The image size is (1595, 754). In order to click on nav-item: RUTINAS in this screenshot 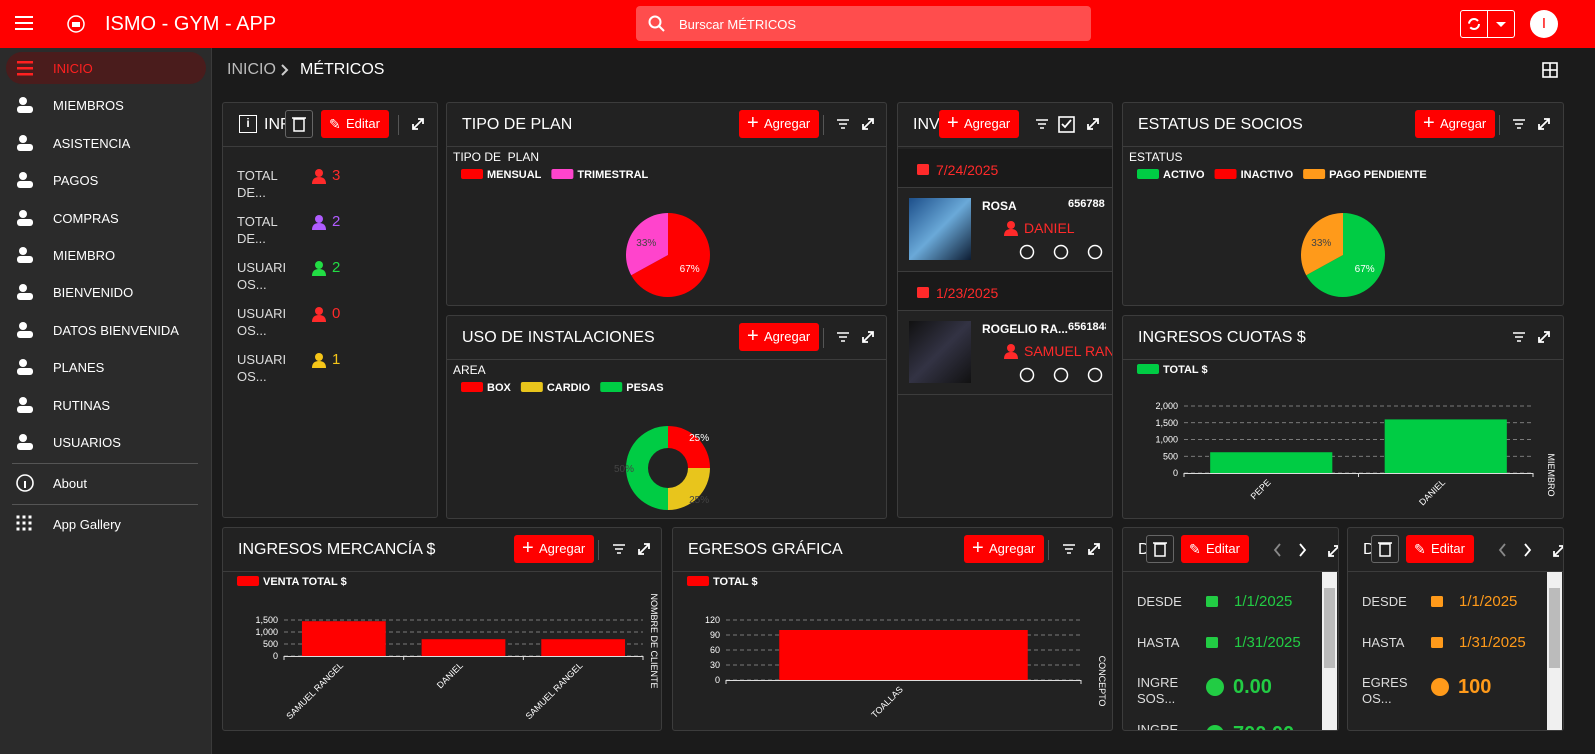, I will do `click(82, 405)`.